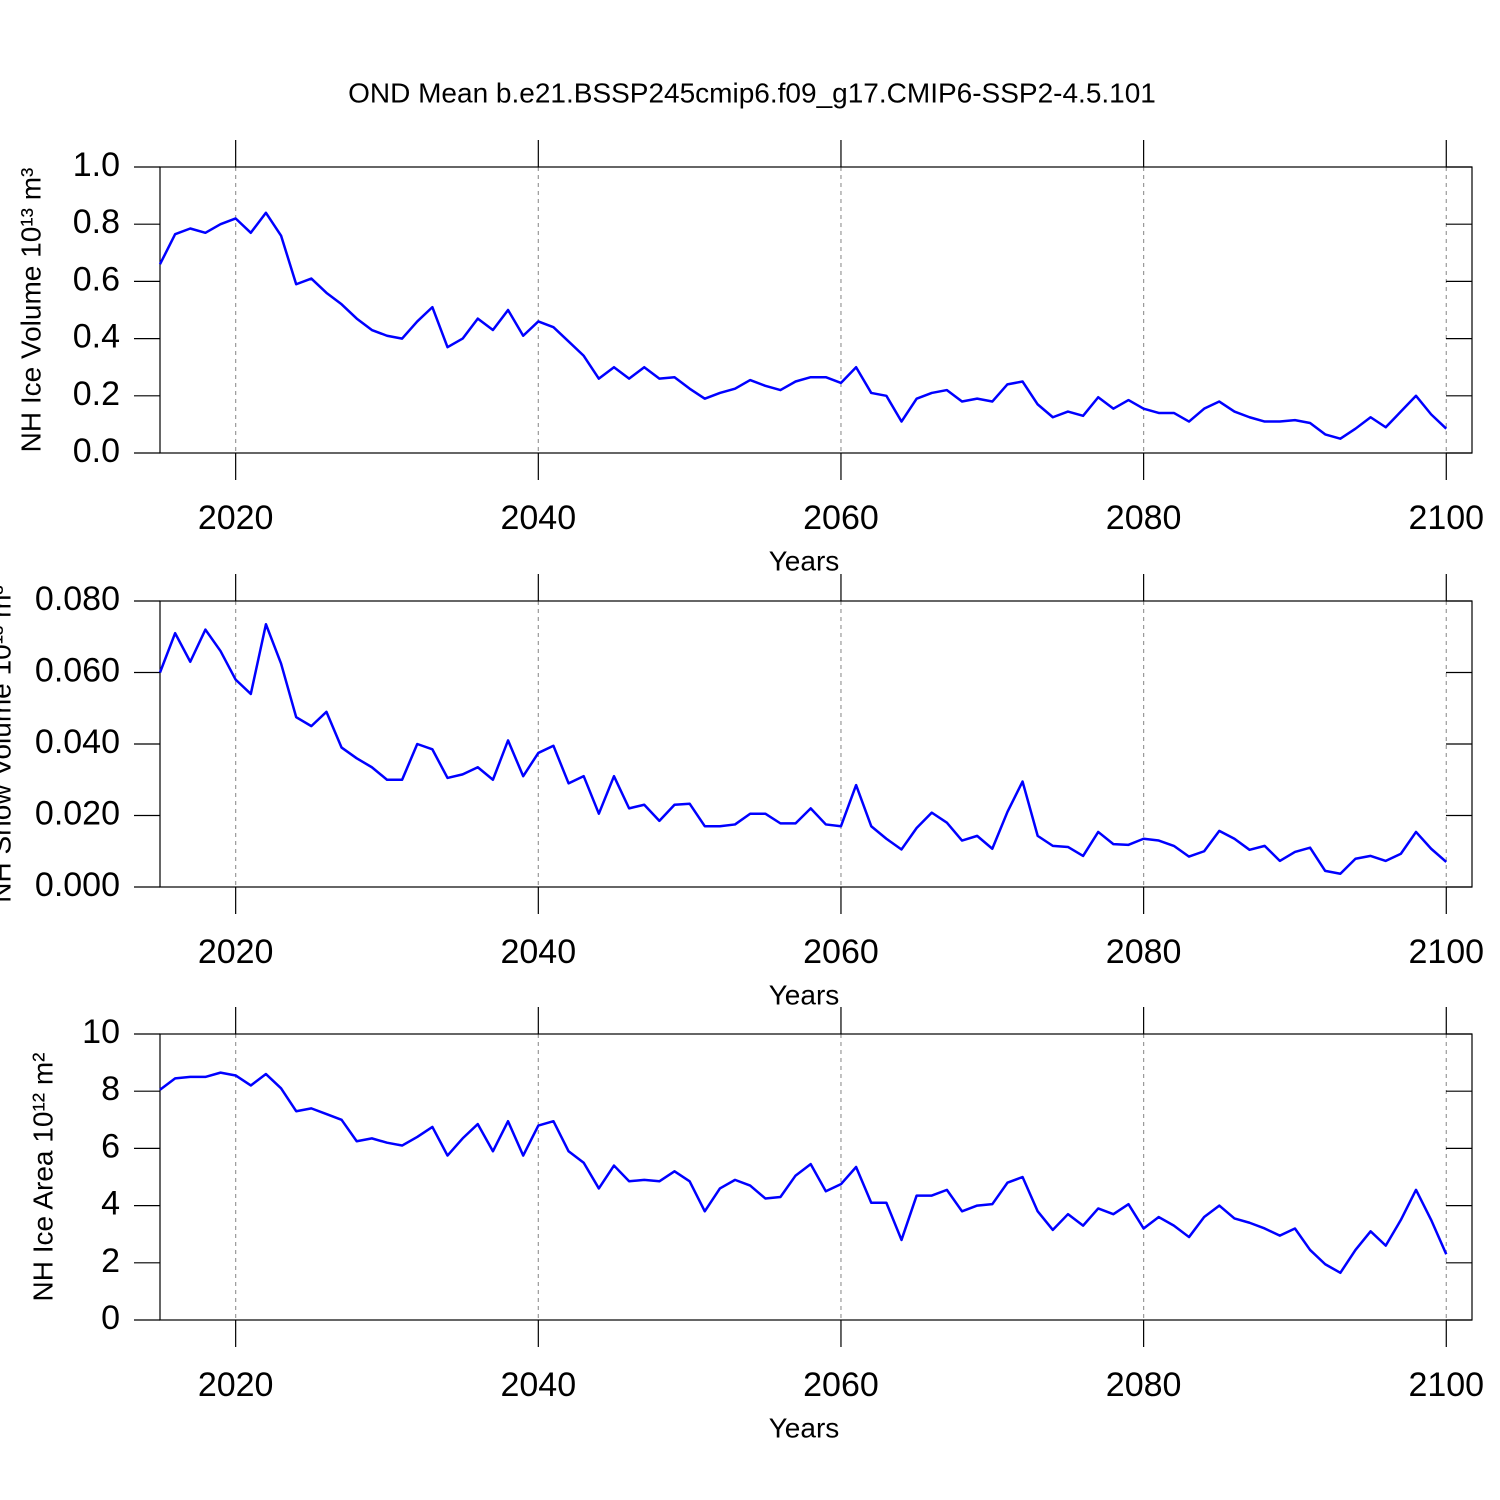 This screenshot has height=1500, width=1500. Describe the element at coordinates (77, 885) in the screenshot. I see `y-tick-label: 0.000` at that location.